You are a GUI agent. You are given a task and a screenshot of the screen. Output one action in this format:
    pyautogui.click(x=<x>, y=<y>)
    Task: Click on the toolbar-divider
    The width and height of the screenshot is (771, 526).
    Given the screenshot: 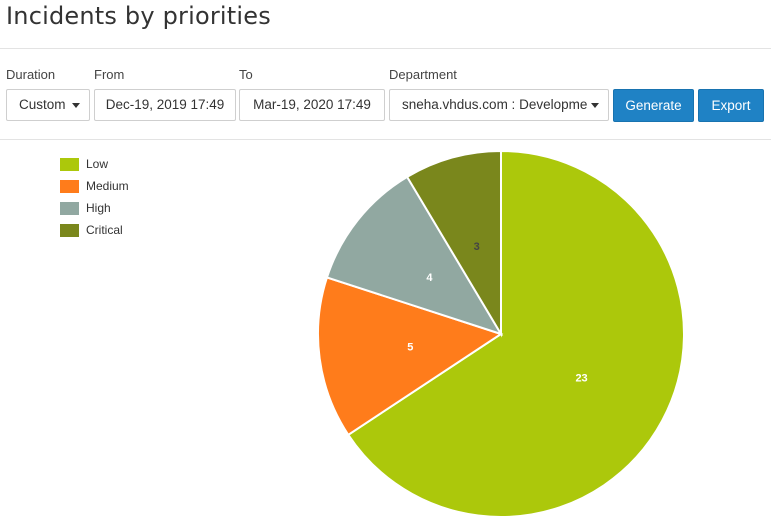 What is the action you would take?
    pyautogui.click(x=385, y=139)
    